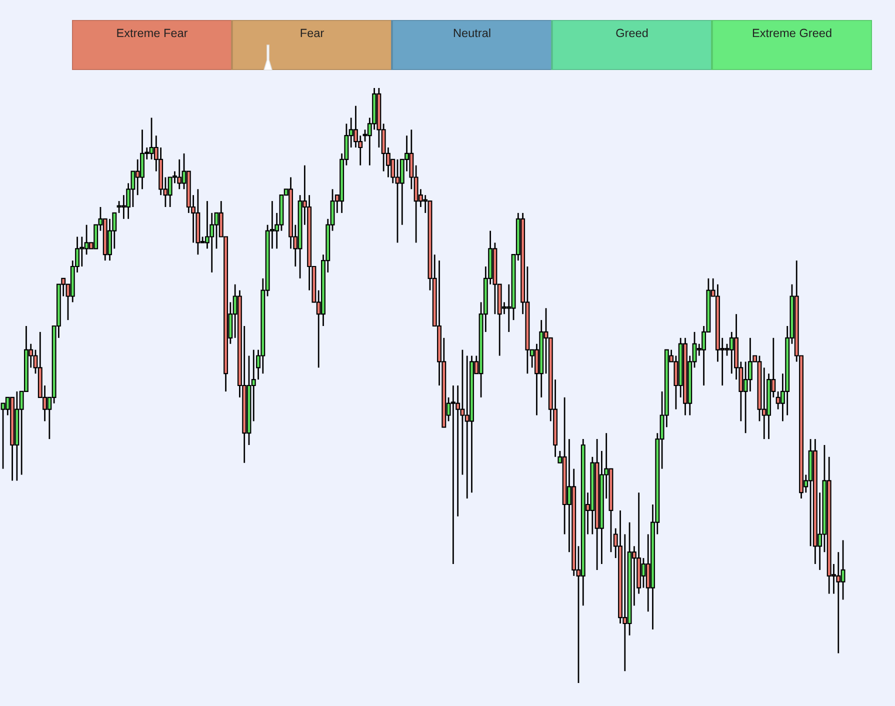 The width and height of the screenshot is (895, 706). What do you see at coordinates (472, 33) in the screenshot?
I see `category-label: Neutral` at bounding box center [472, 33].